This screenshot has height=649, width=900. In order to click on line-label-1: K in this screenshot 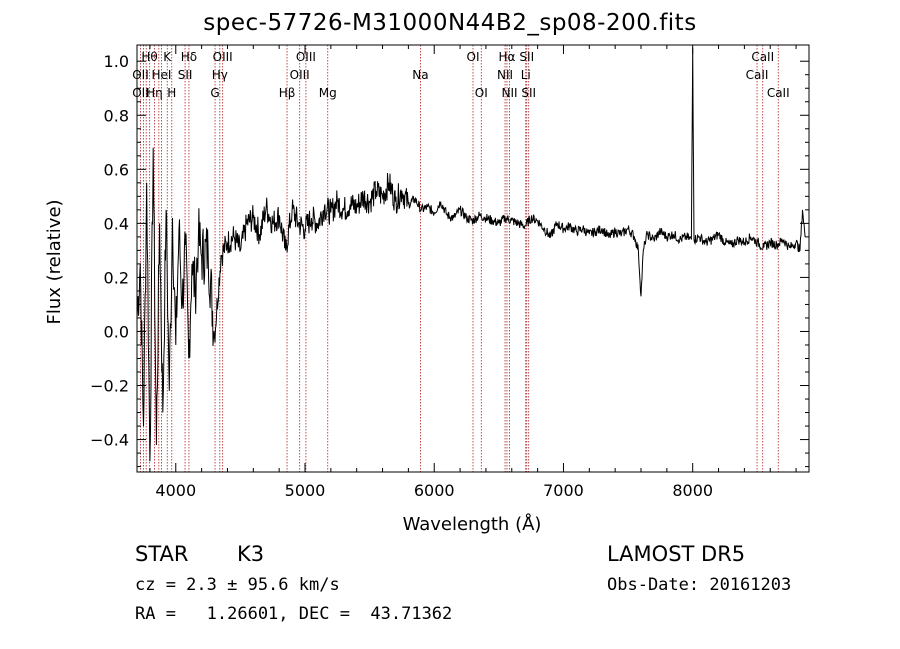, I will do `click(167, 57)`.